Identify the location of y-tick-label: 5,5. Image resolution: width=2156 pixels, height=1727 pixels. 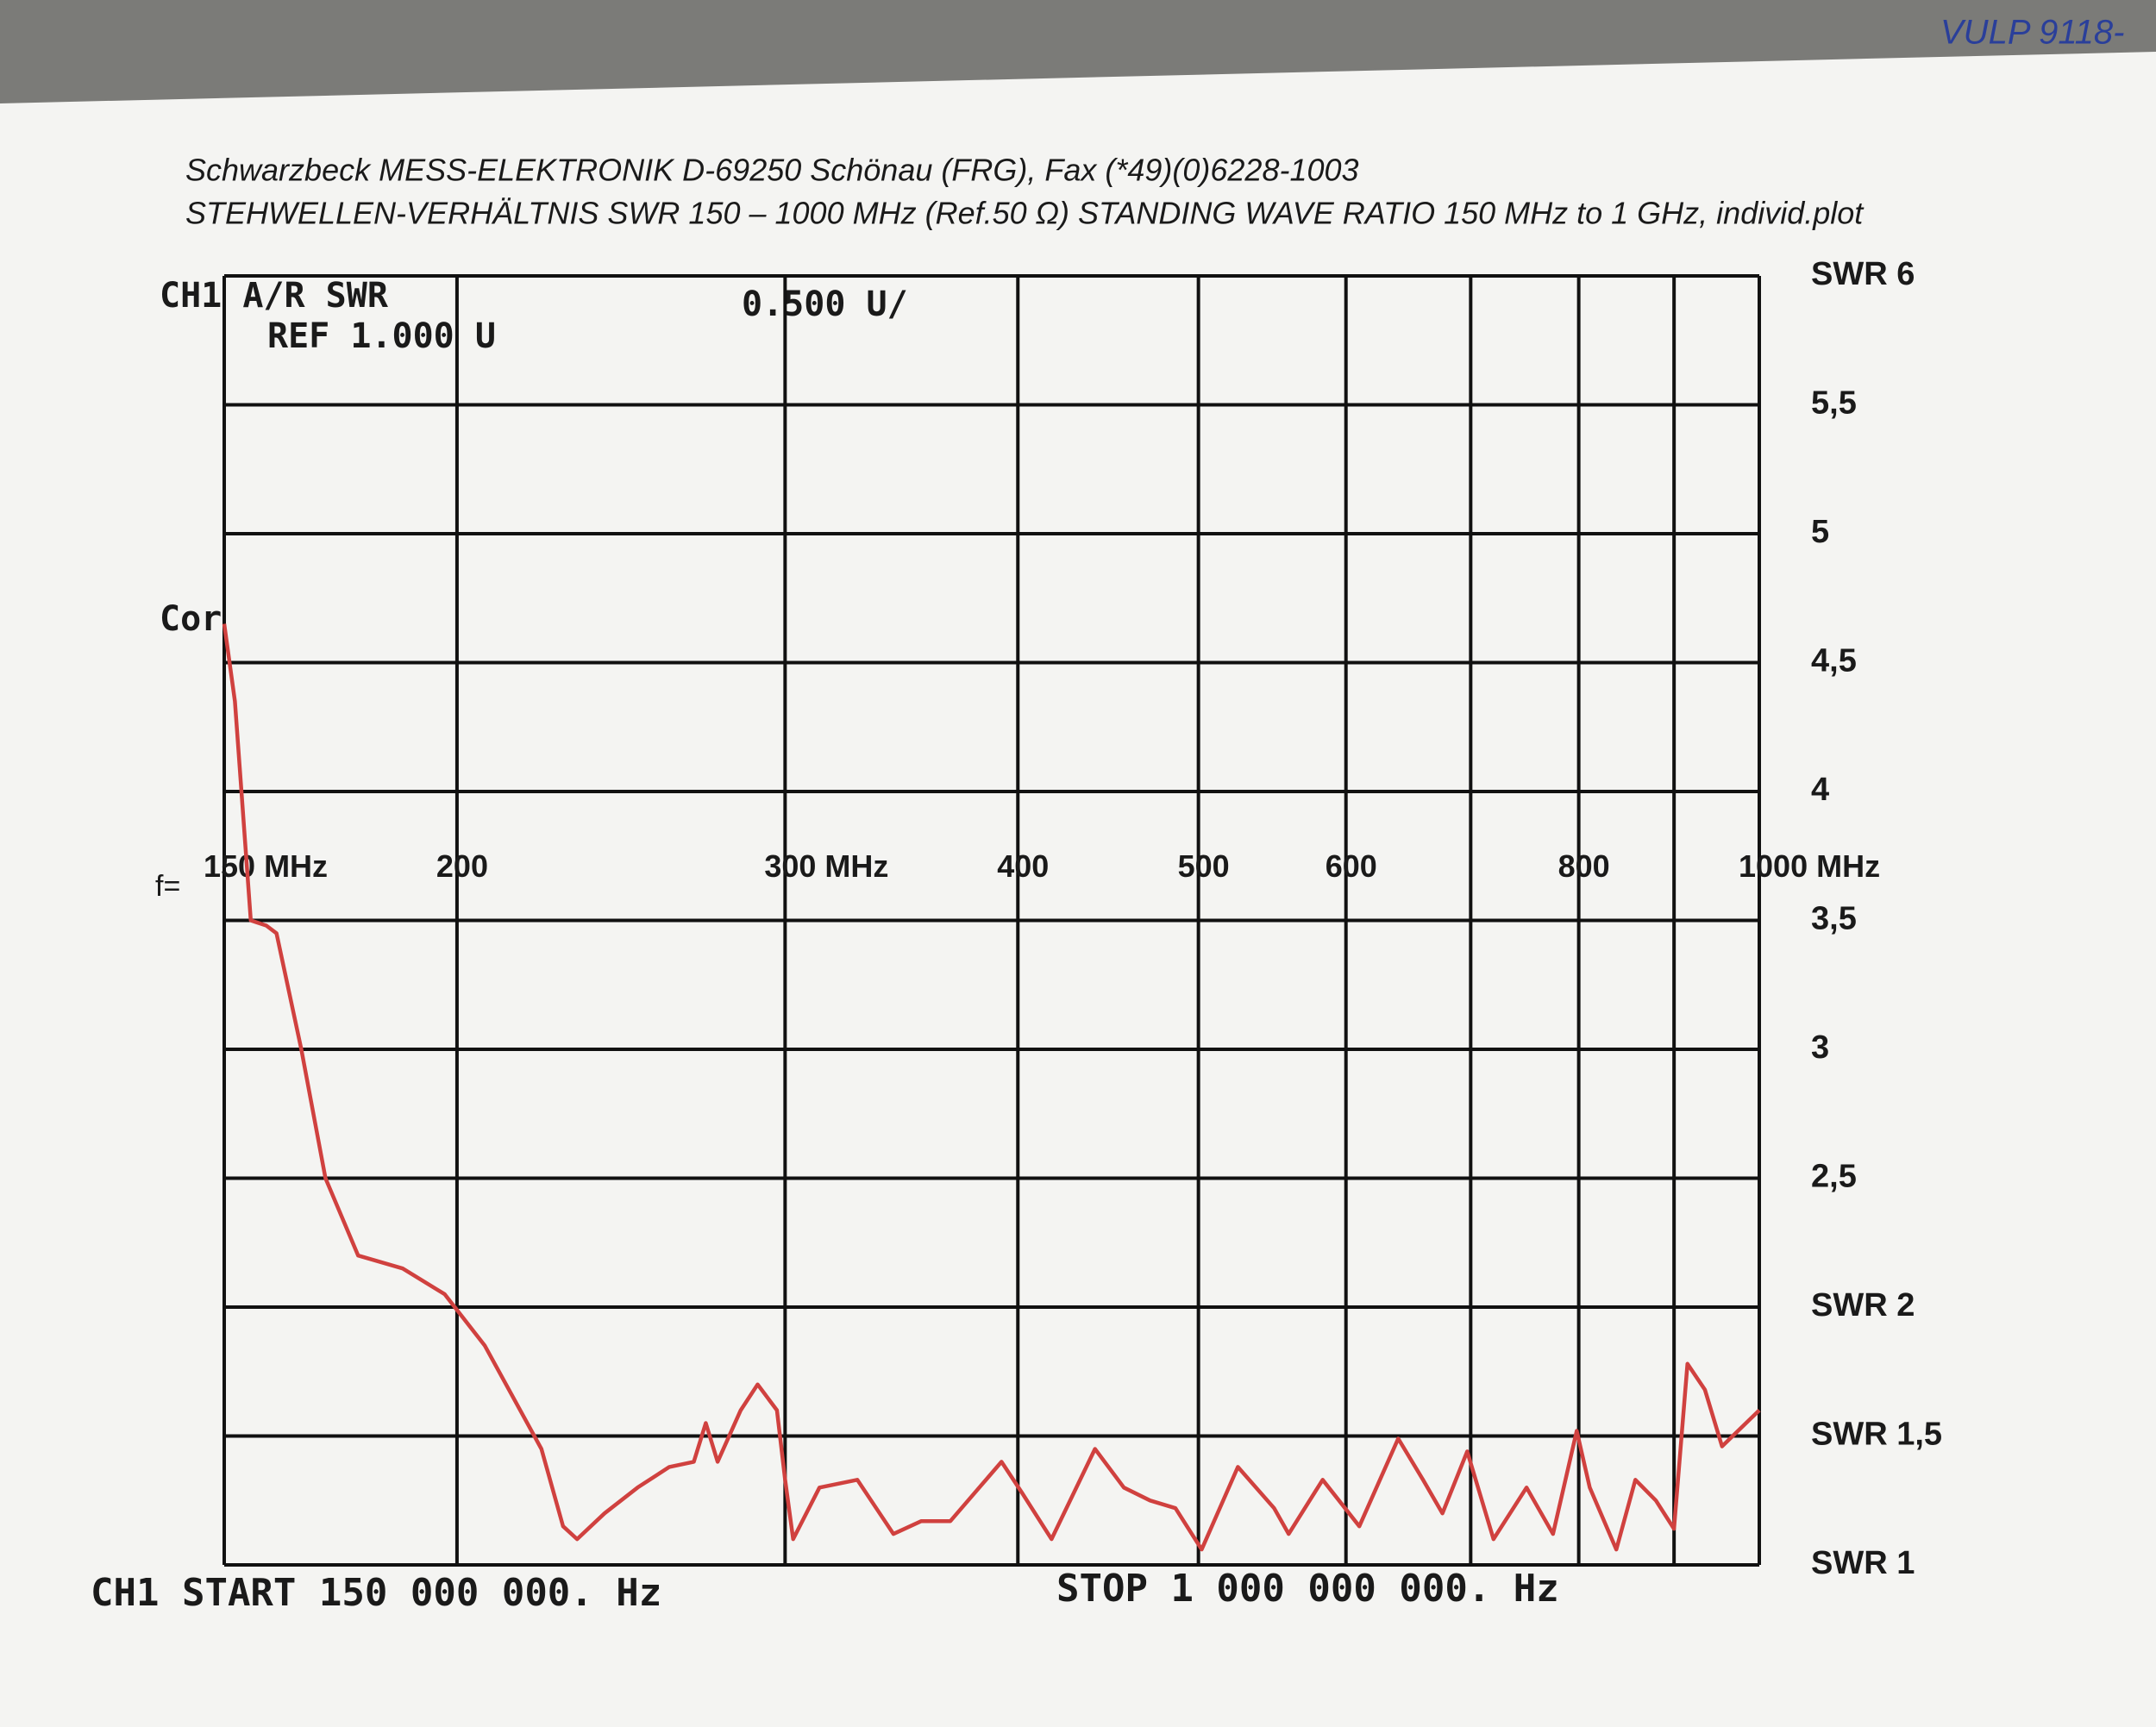
(1834, 403).